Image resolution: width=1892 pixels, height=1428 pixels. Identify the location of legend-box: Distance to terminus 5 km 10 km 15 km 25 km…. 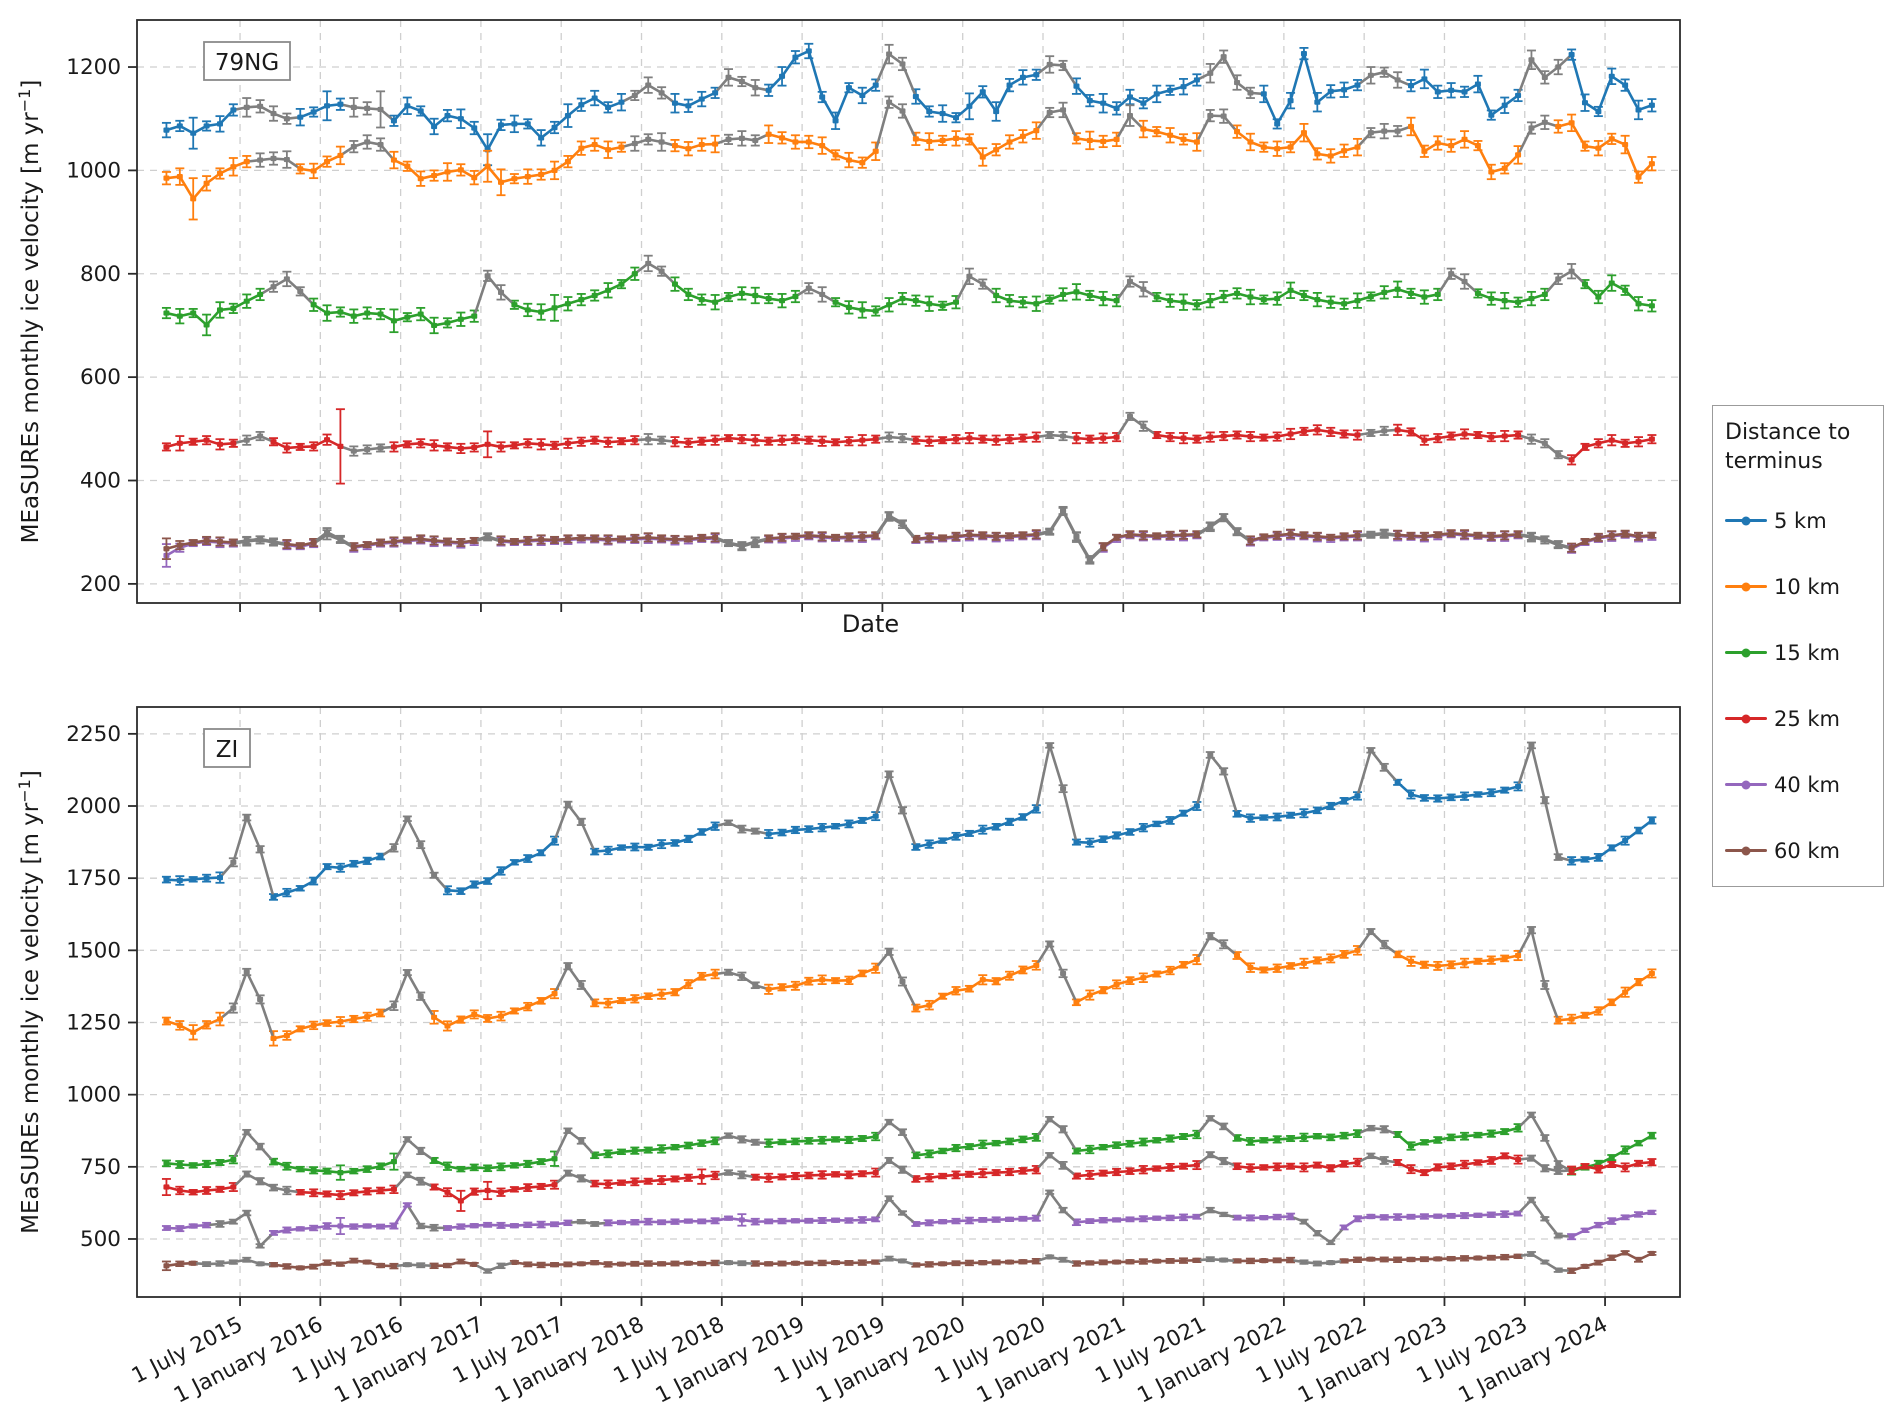
(1798, 646).